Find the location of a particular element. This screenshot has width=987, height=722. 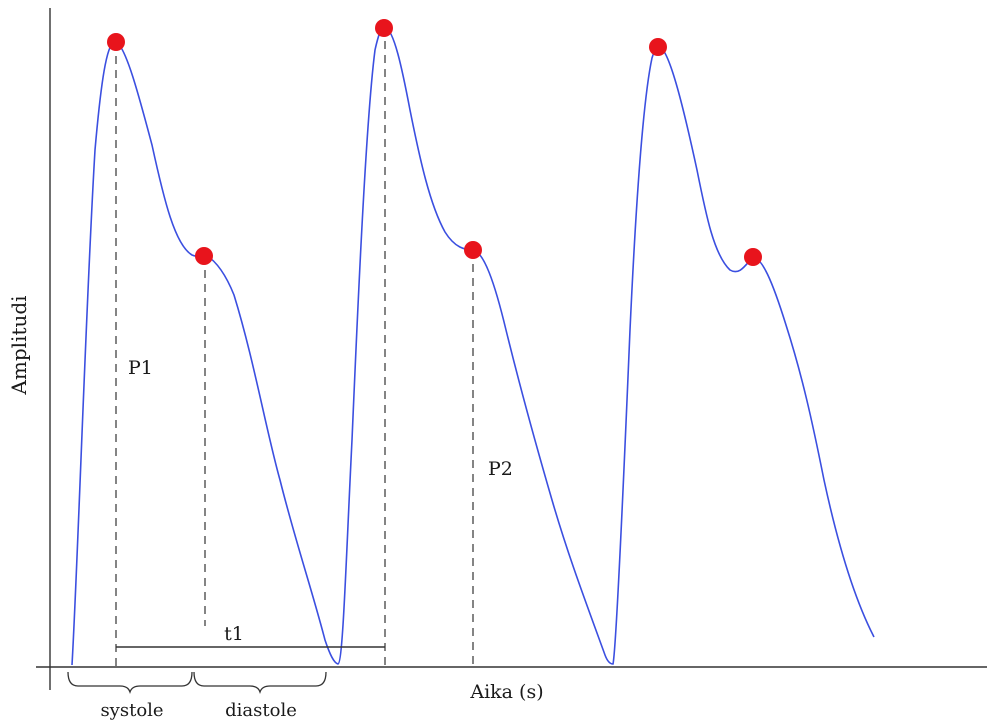

systole-brace is located at coordinates (130, 683).